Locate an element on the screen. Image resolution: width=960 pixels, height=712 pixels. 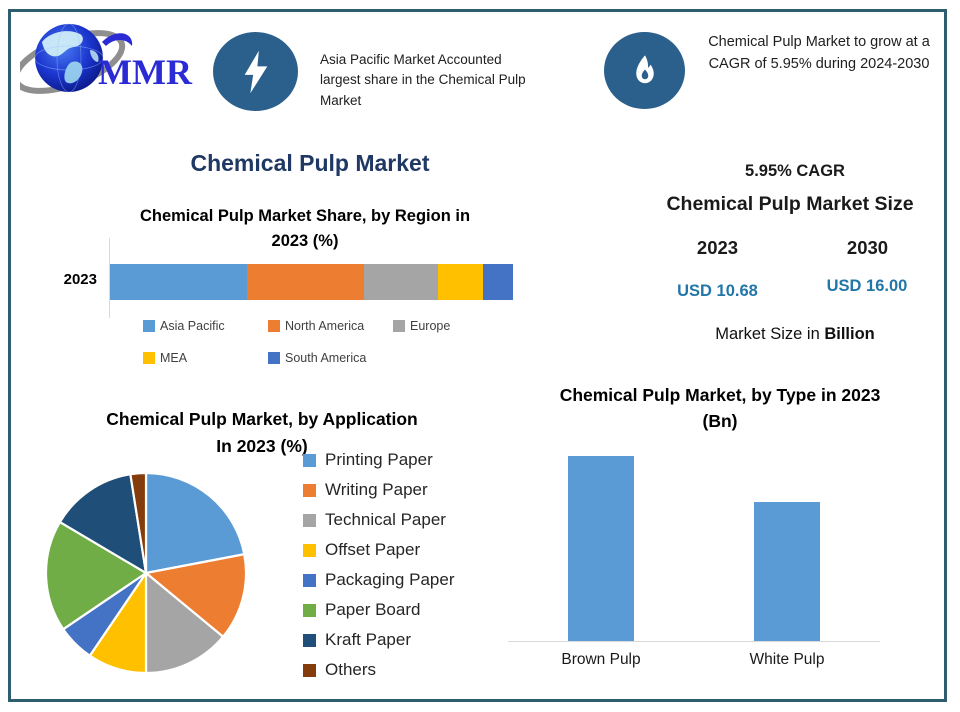
bar-label-white-pulp: White Pulp is located at coordinates (787, 659).